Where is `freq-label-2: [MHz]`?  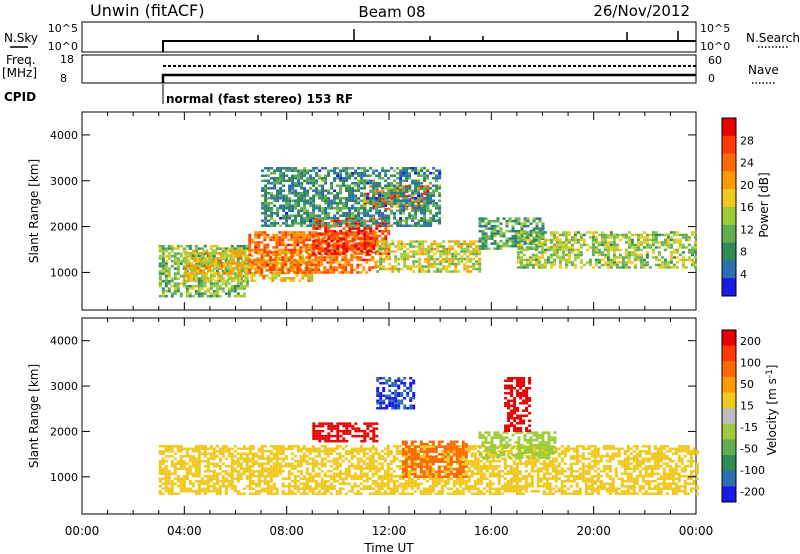
freq-label-2: [MHz] is located at coordinates (19, 73).